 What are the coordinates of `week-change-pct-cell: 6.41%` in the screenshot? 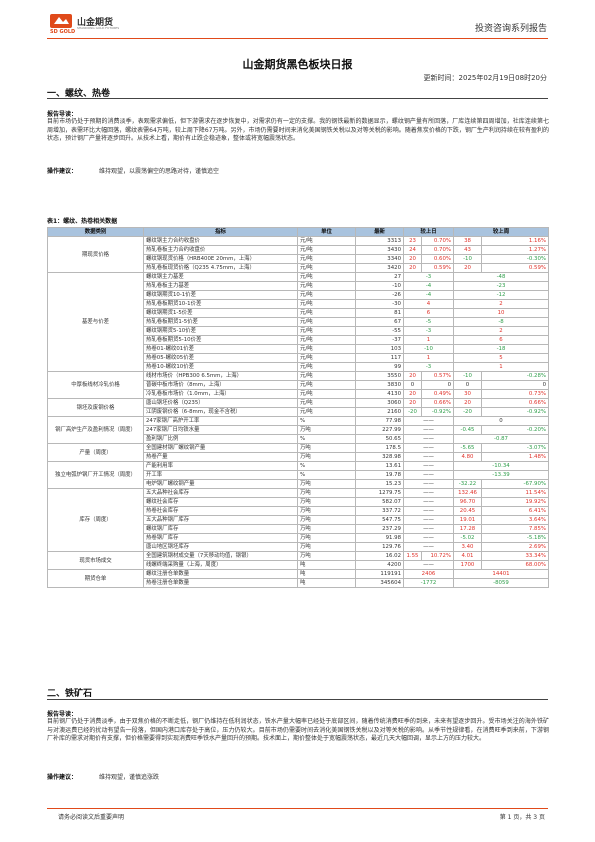 It's located at (515, 511).